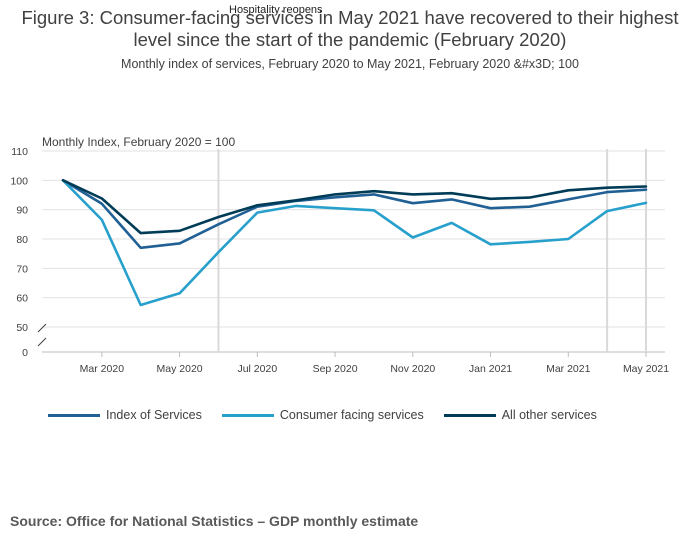 Image resolution: width=700 pixels, height=549 pixels. What do you see at coordinates (22, 211) in the screenshot?
I see `y-tick-label: 90` at bounding box center [22, 211].